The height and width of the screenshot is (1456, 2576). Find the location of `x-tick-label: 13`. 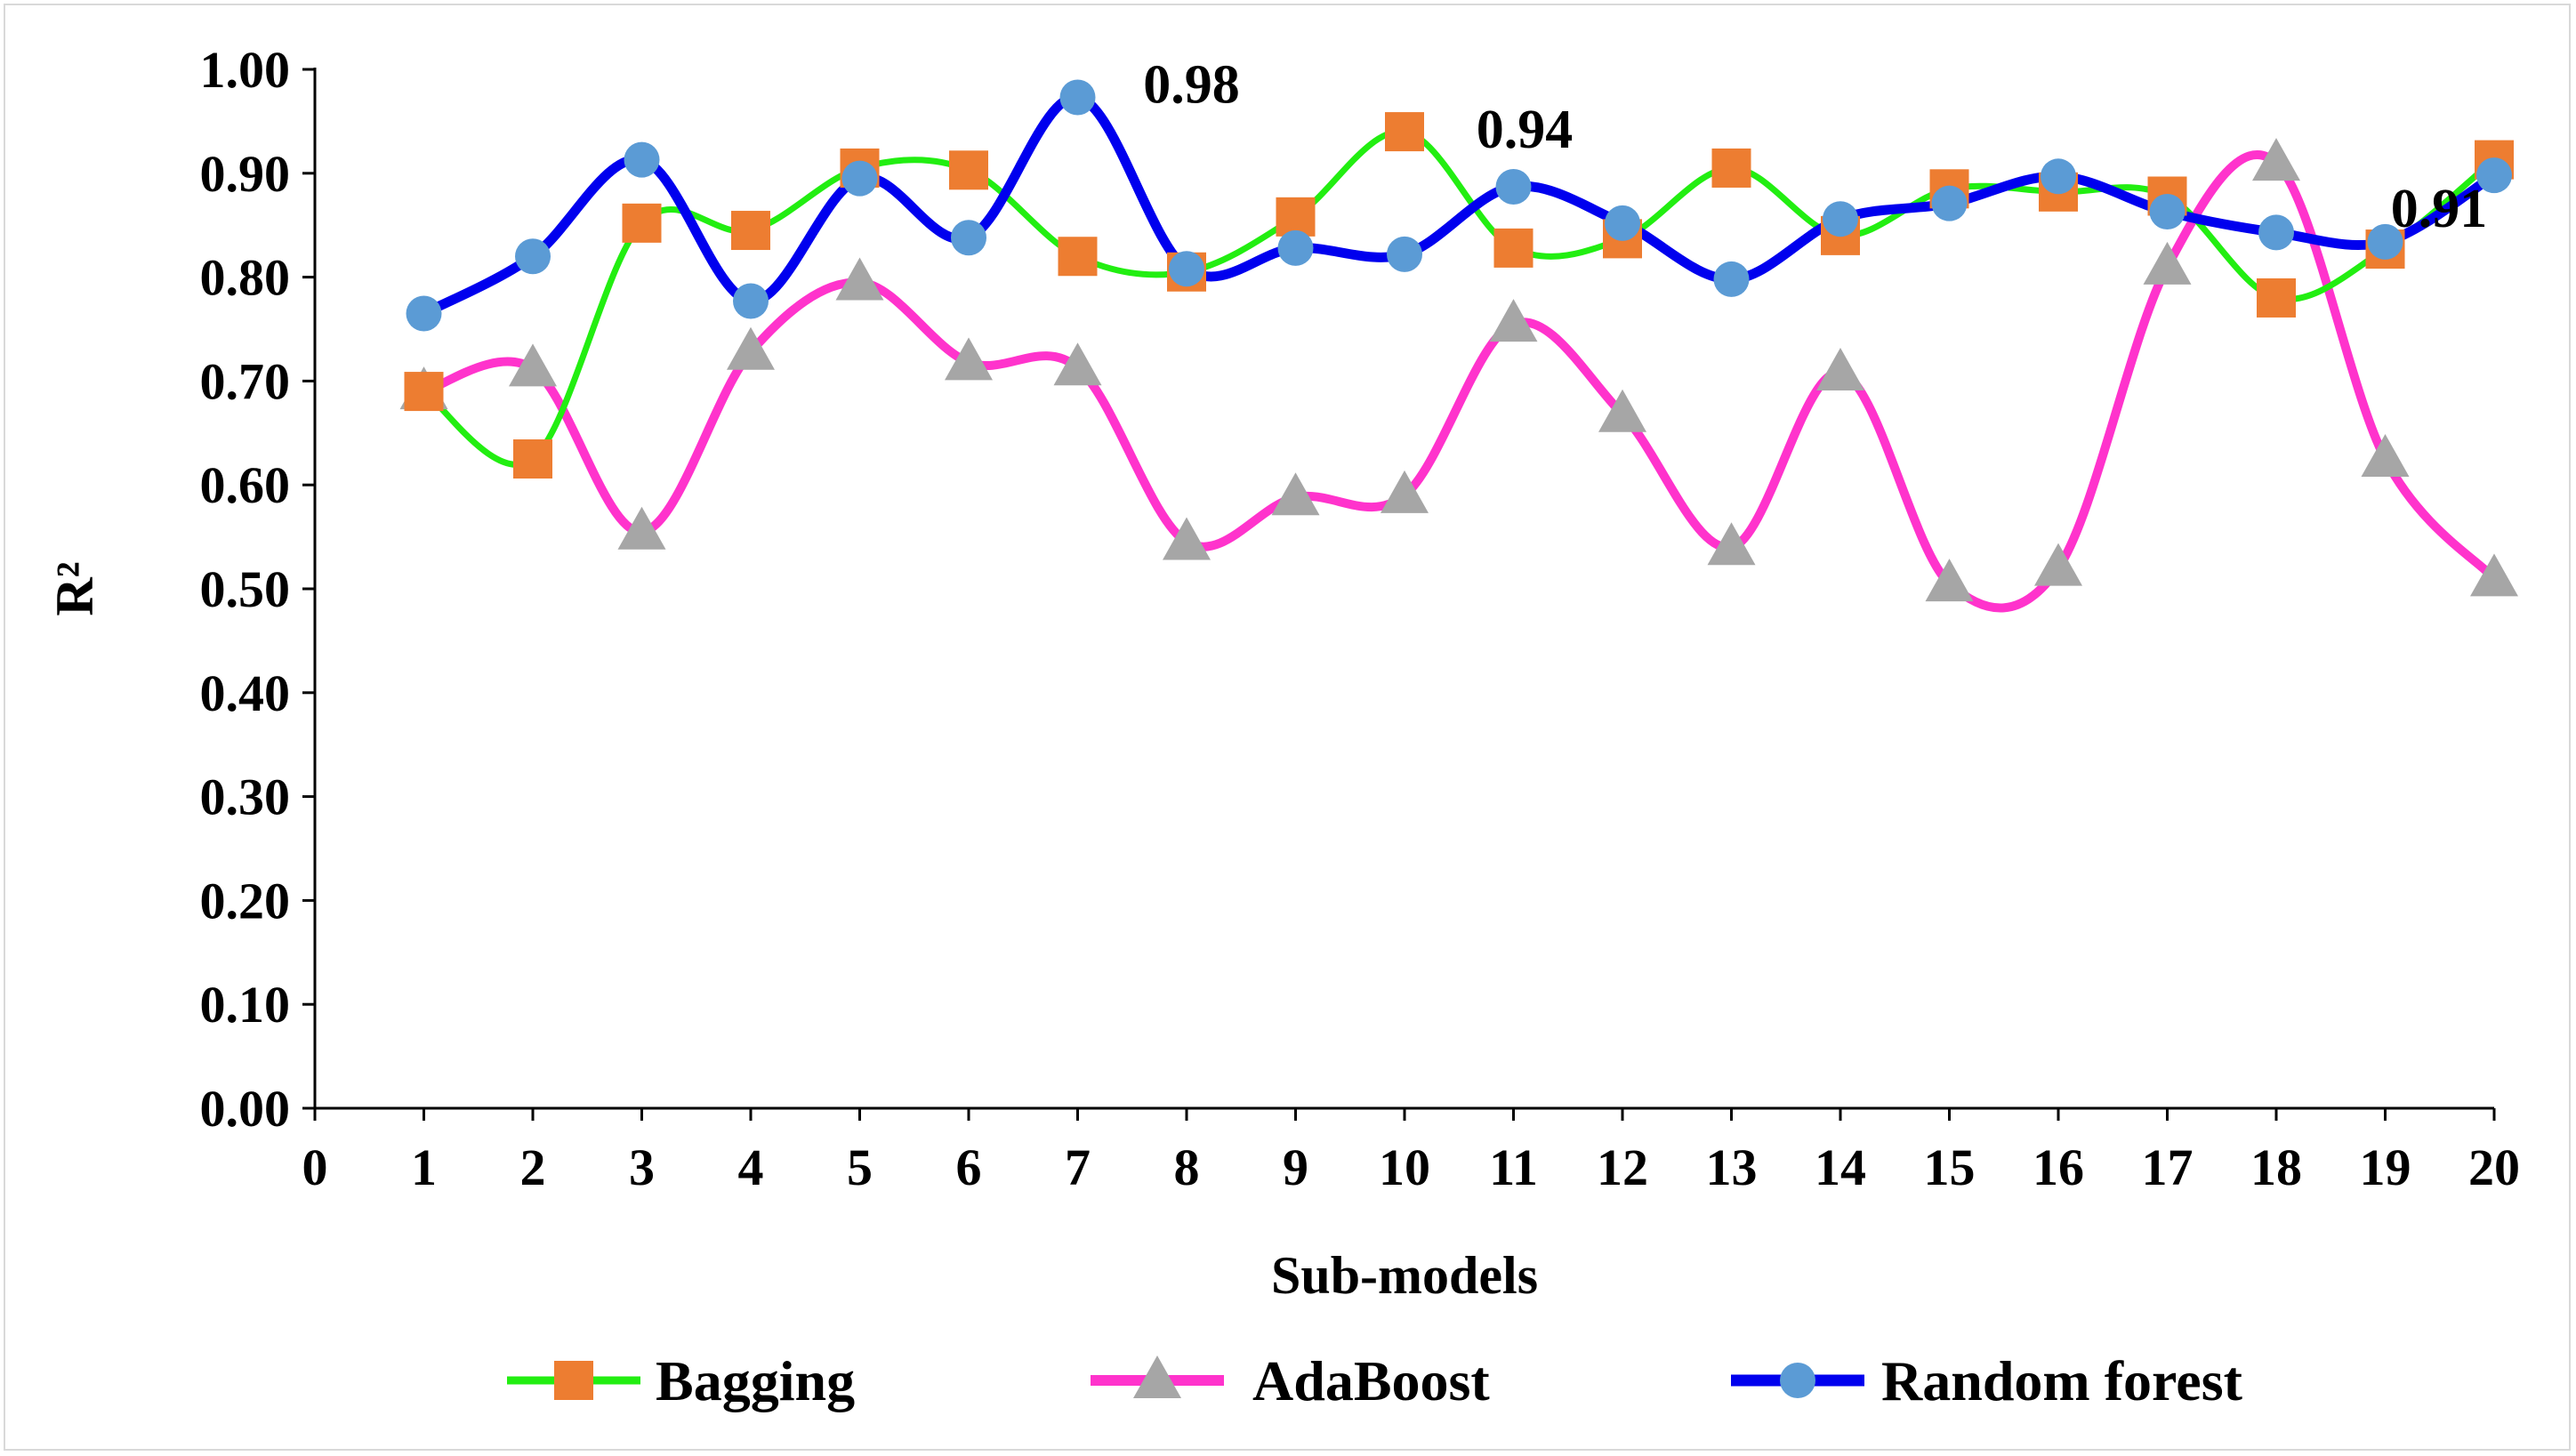

x-tick-label: 13 is located at coordinates (1732, 1167).